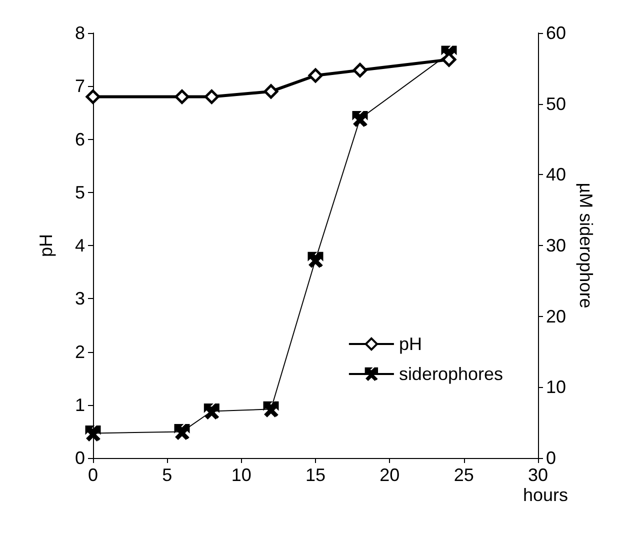  What do you see at coordinates (556, 104) in the screenshot?
I see `y2-tick-label: 50` at bounding box center [556, 104].